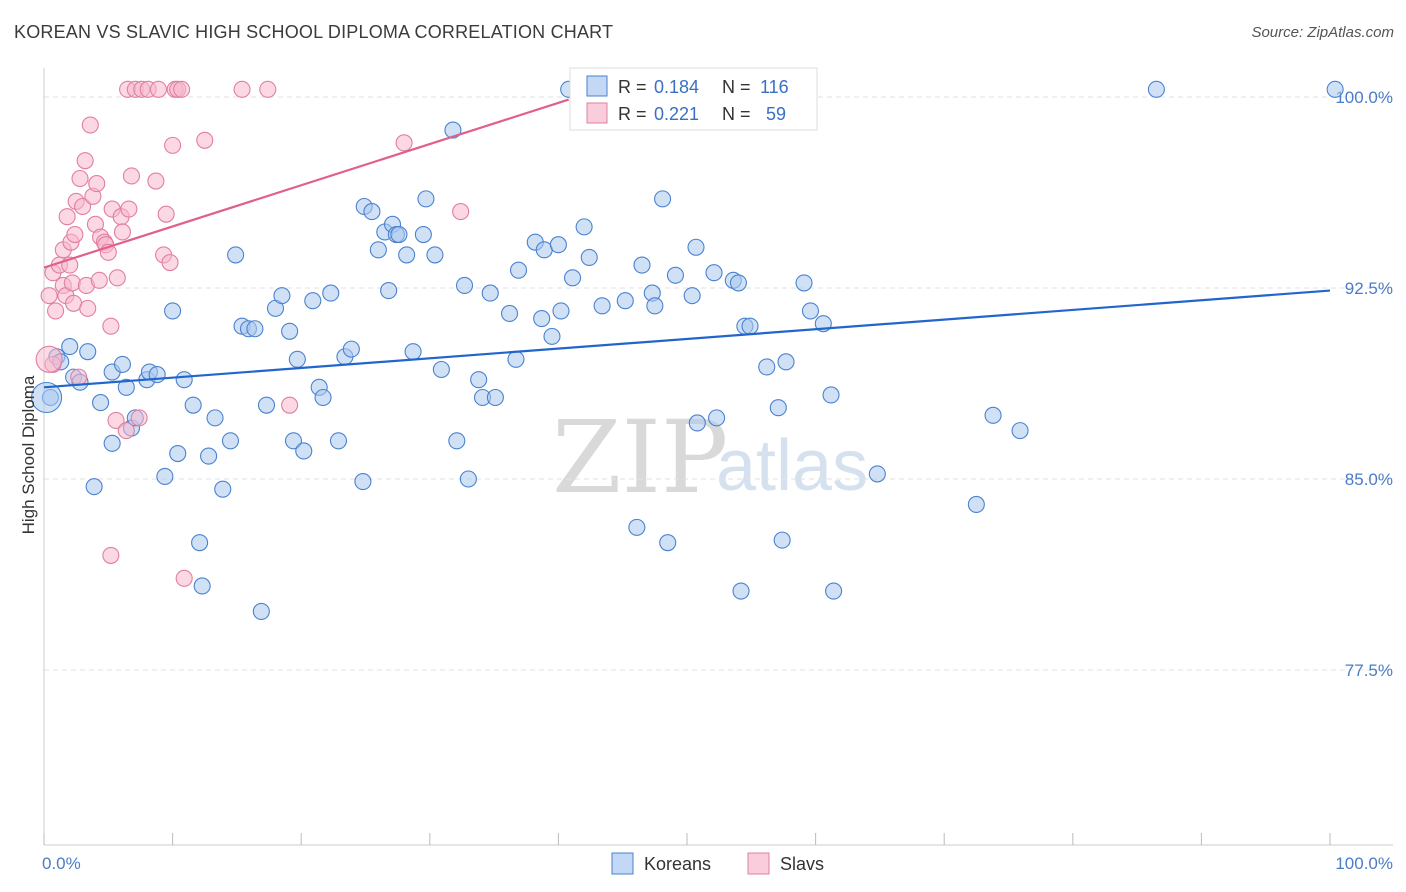 The width and height of the screenshot is (1406, 892). What do you see at coordinates (632, 114) in the screenshot?
I see `legend-slavs-r-label: R =` at bounding box center [632, 114].